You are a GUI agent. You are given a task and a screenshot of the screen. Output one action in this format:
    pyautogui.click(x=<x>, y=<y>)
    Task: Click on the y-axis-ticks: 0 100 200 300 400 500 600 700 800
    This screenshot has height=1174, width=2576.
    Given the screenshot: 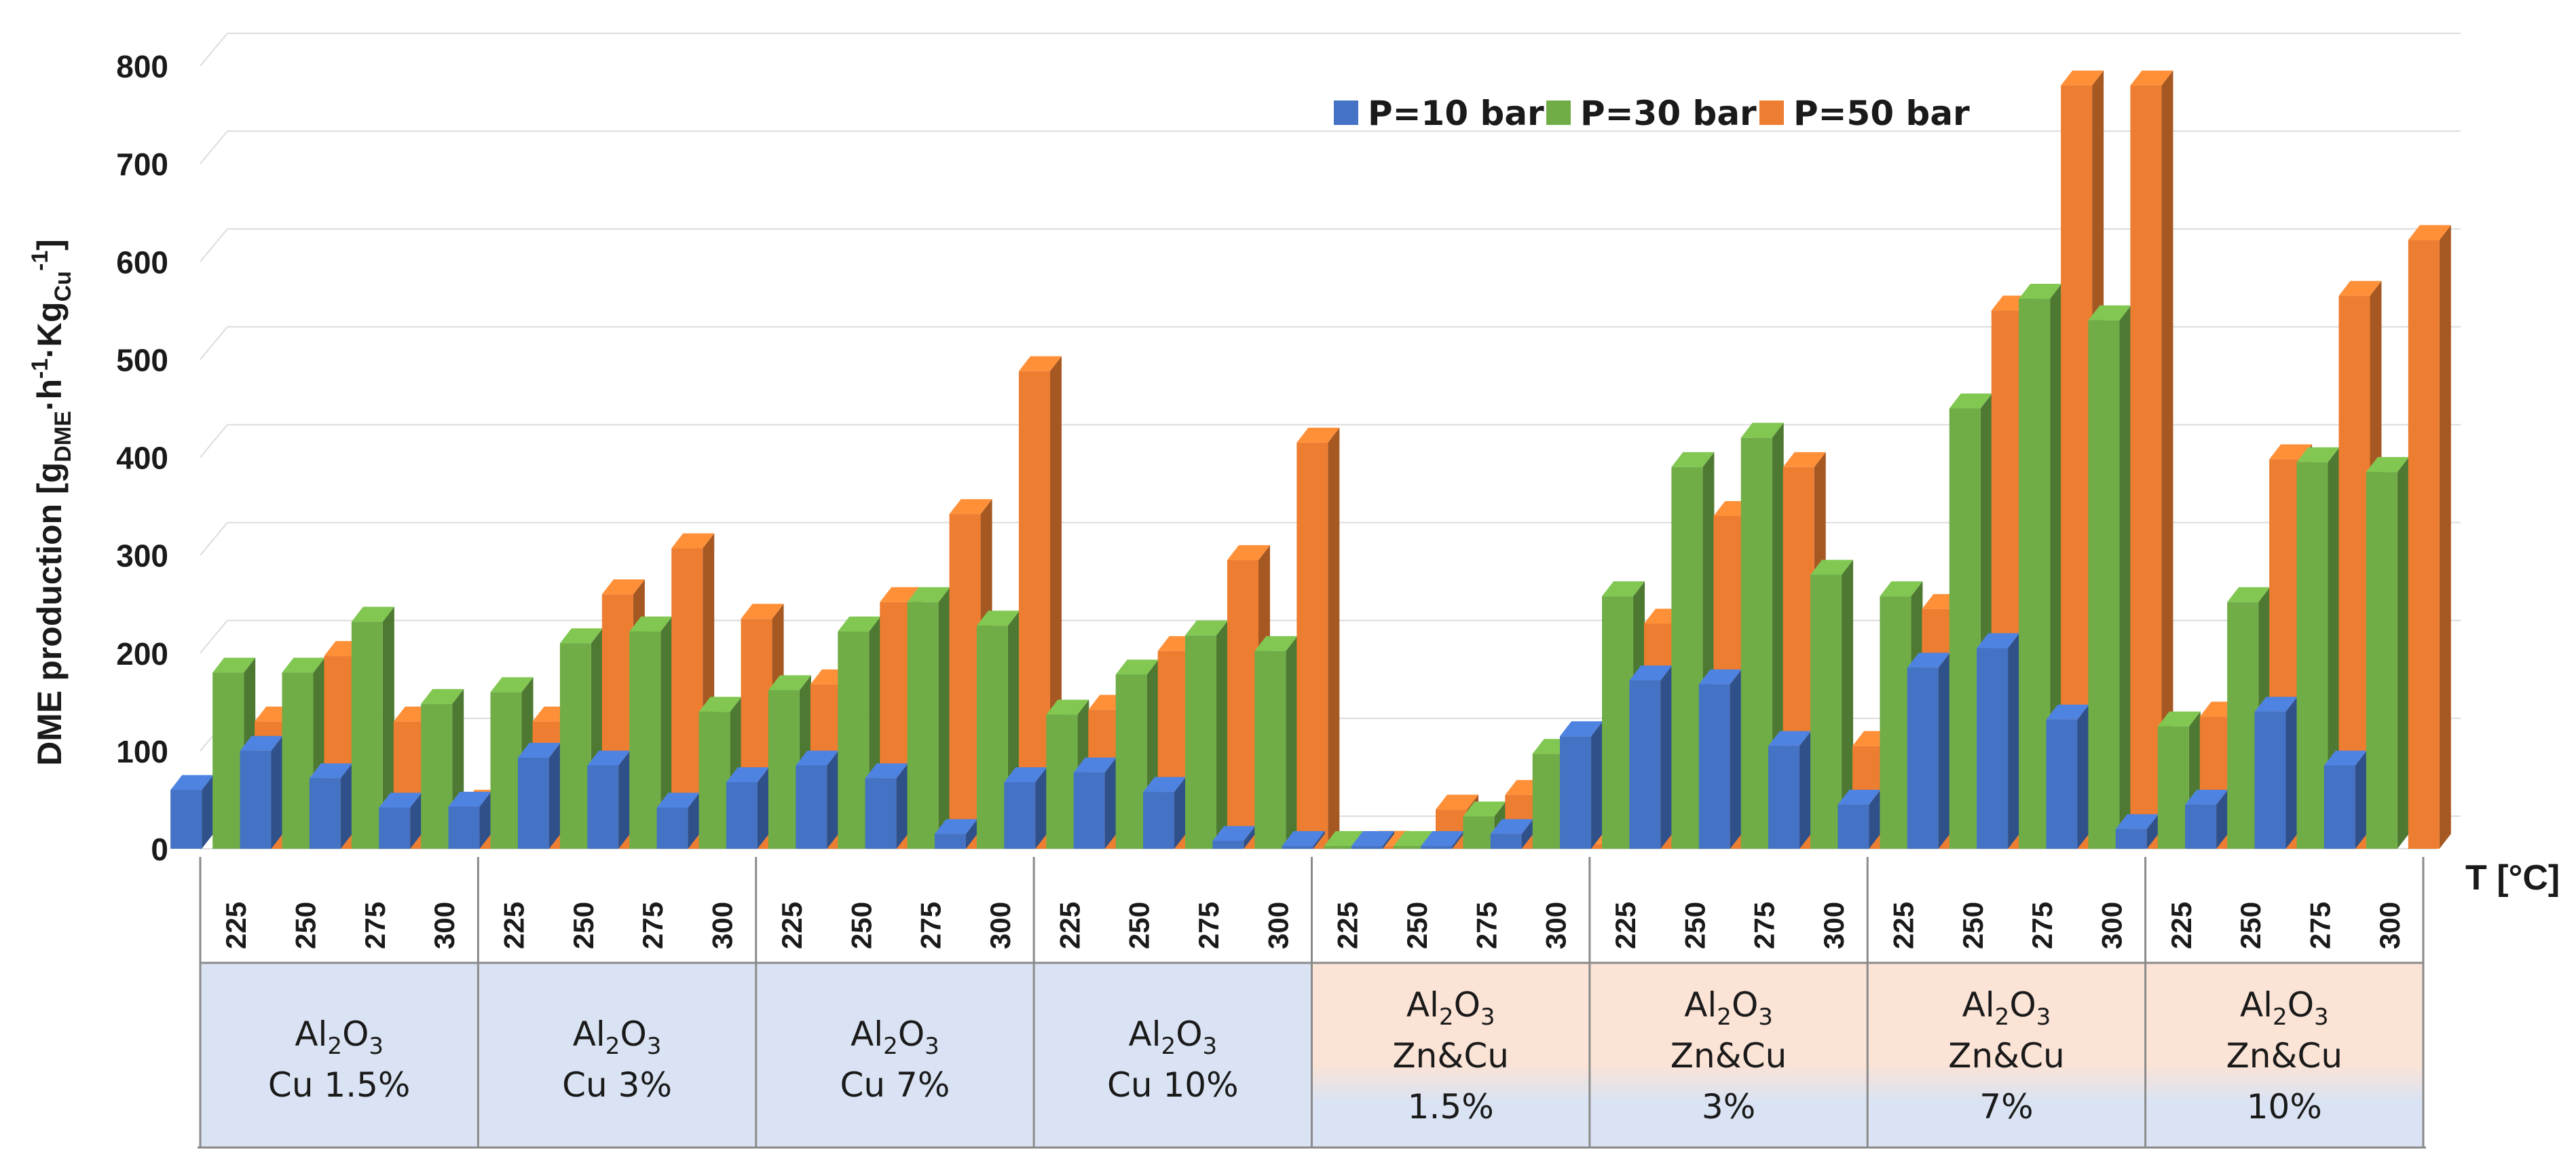 What is the action you would take?
    pyautogui.click(x=142, y=458)
    